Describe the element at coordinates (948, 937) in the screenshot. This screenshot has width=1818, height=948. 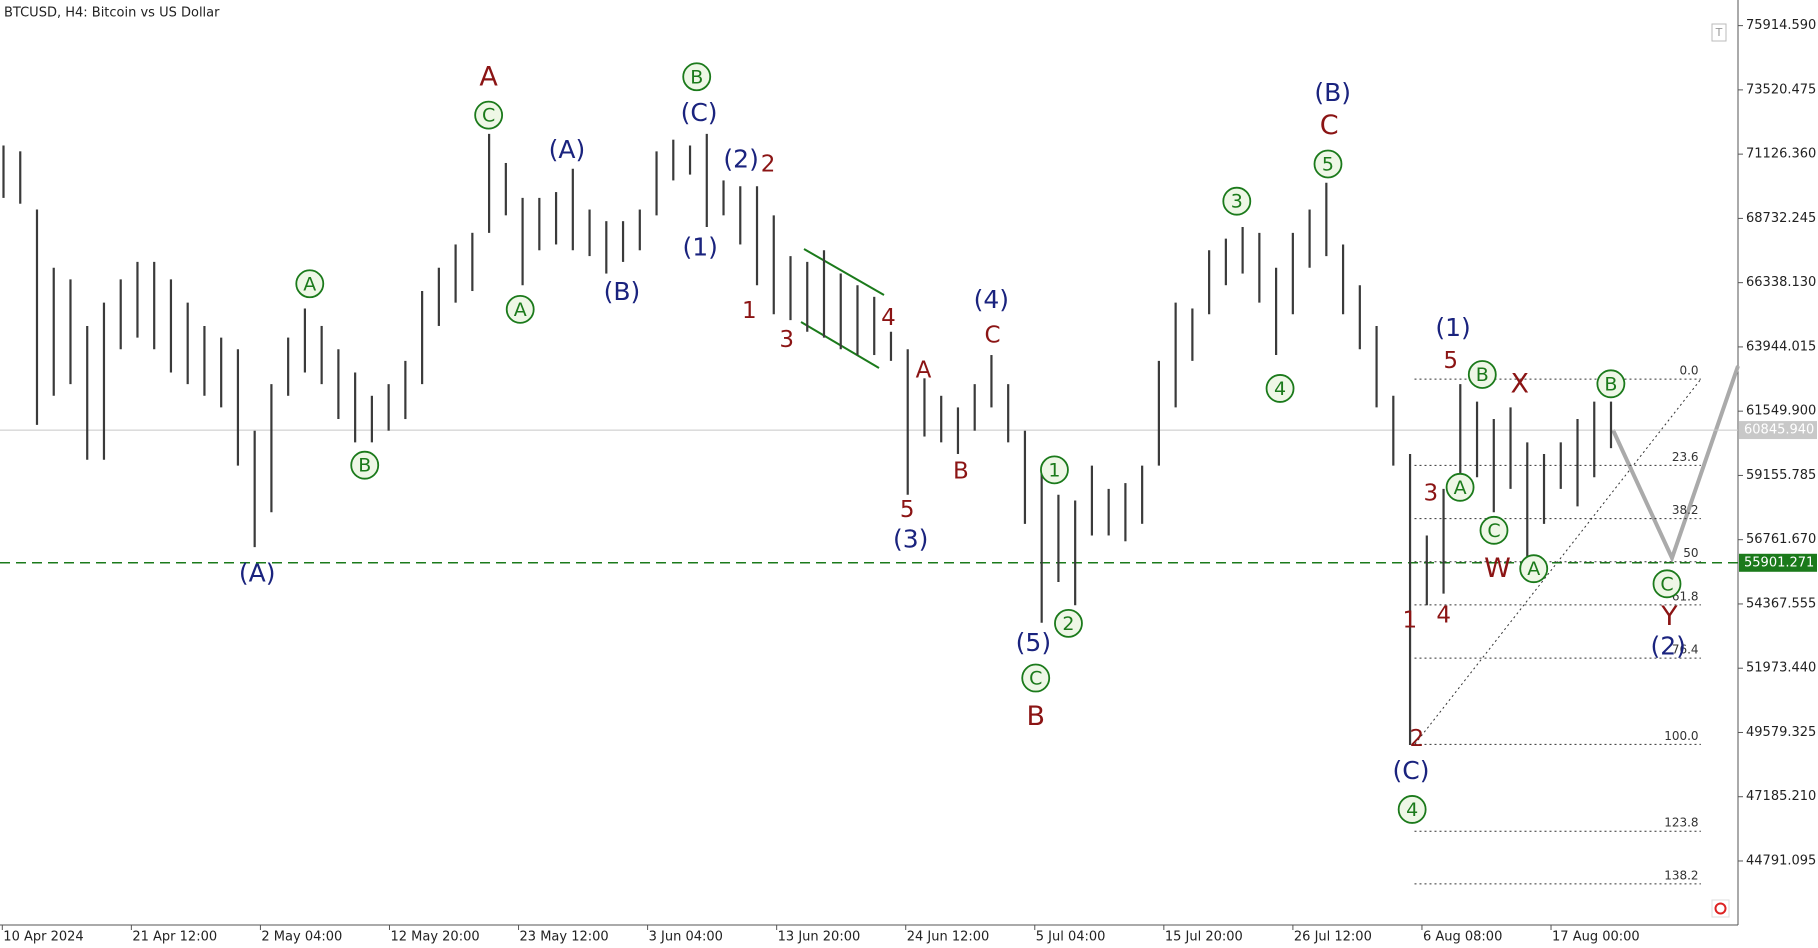
I see `x-tick-label: 24 Jun 12:00` at that location.